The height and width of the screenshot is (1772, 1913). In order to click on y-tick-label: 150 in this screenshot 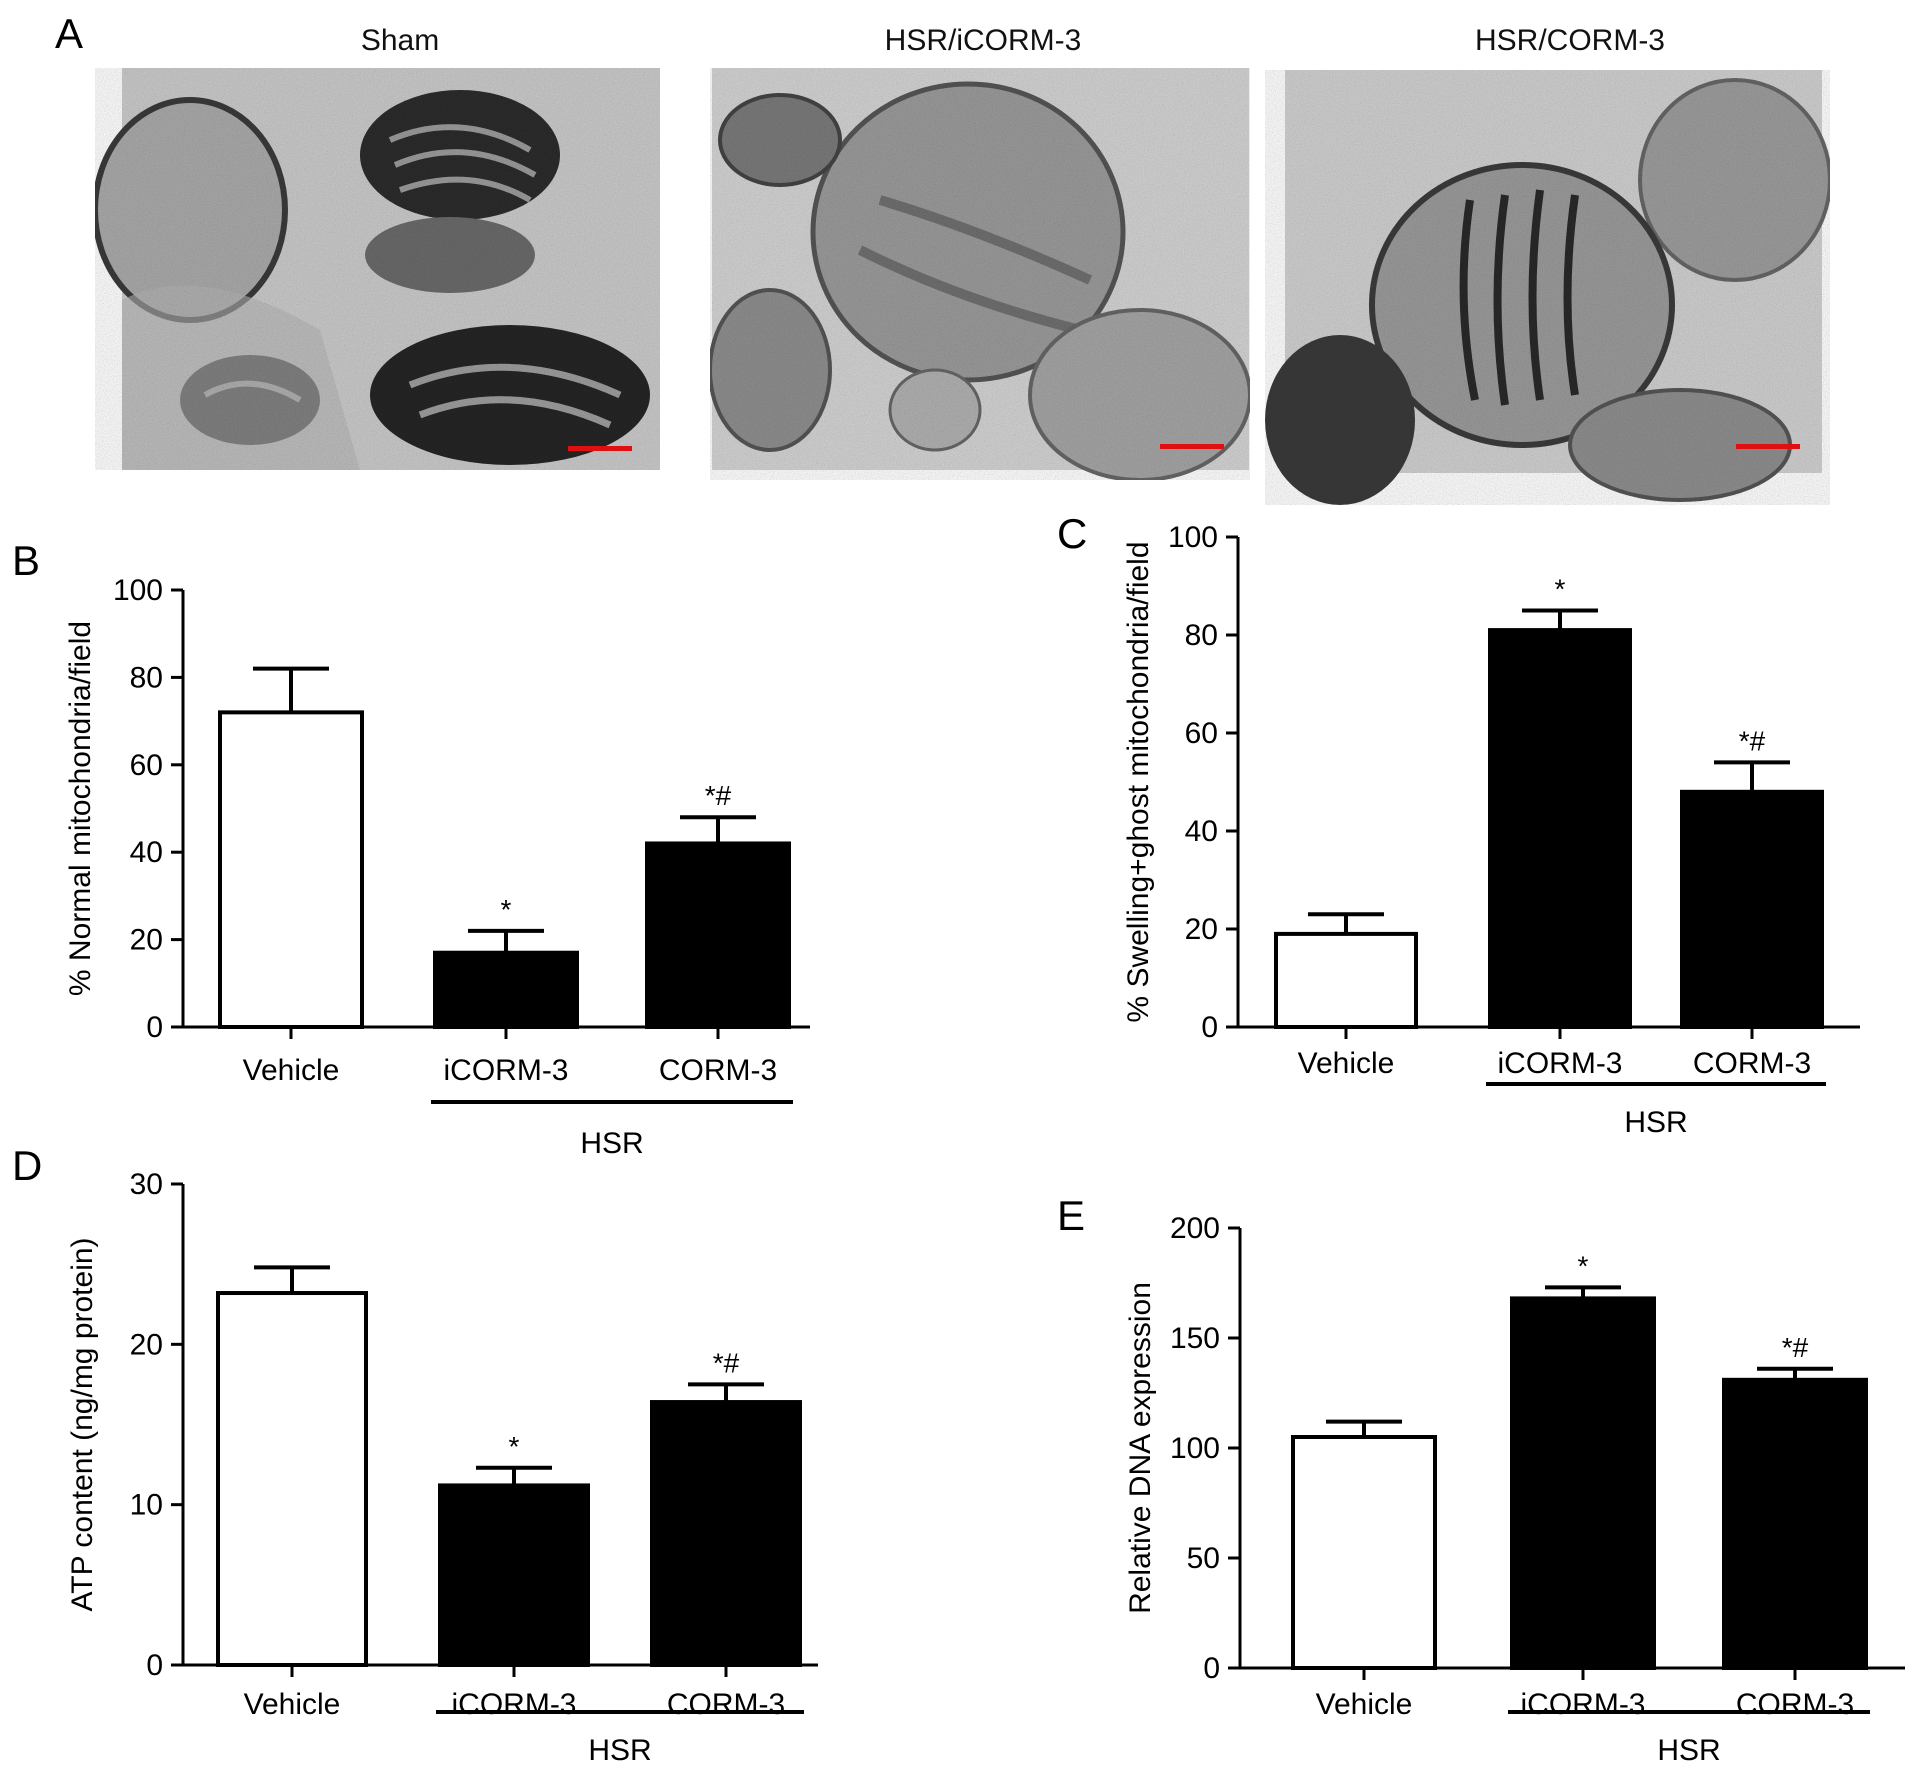, I will do `click(1195, 1338)`.